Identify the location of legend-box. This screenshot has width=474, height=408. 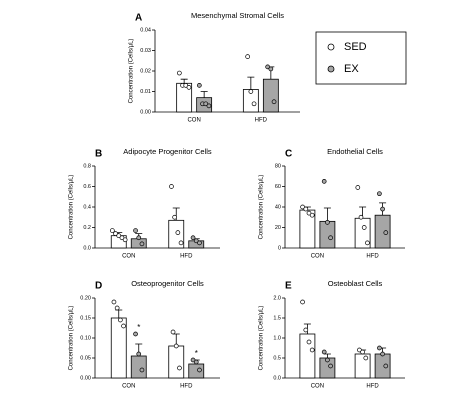
(361, 58).